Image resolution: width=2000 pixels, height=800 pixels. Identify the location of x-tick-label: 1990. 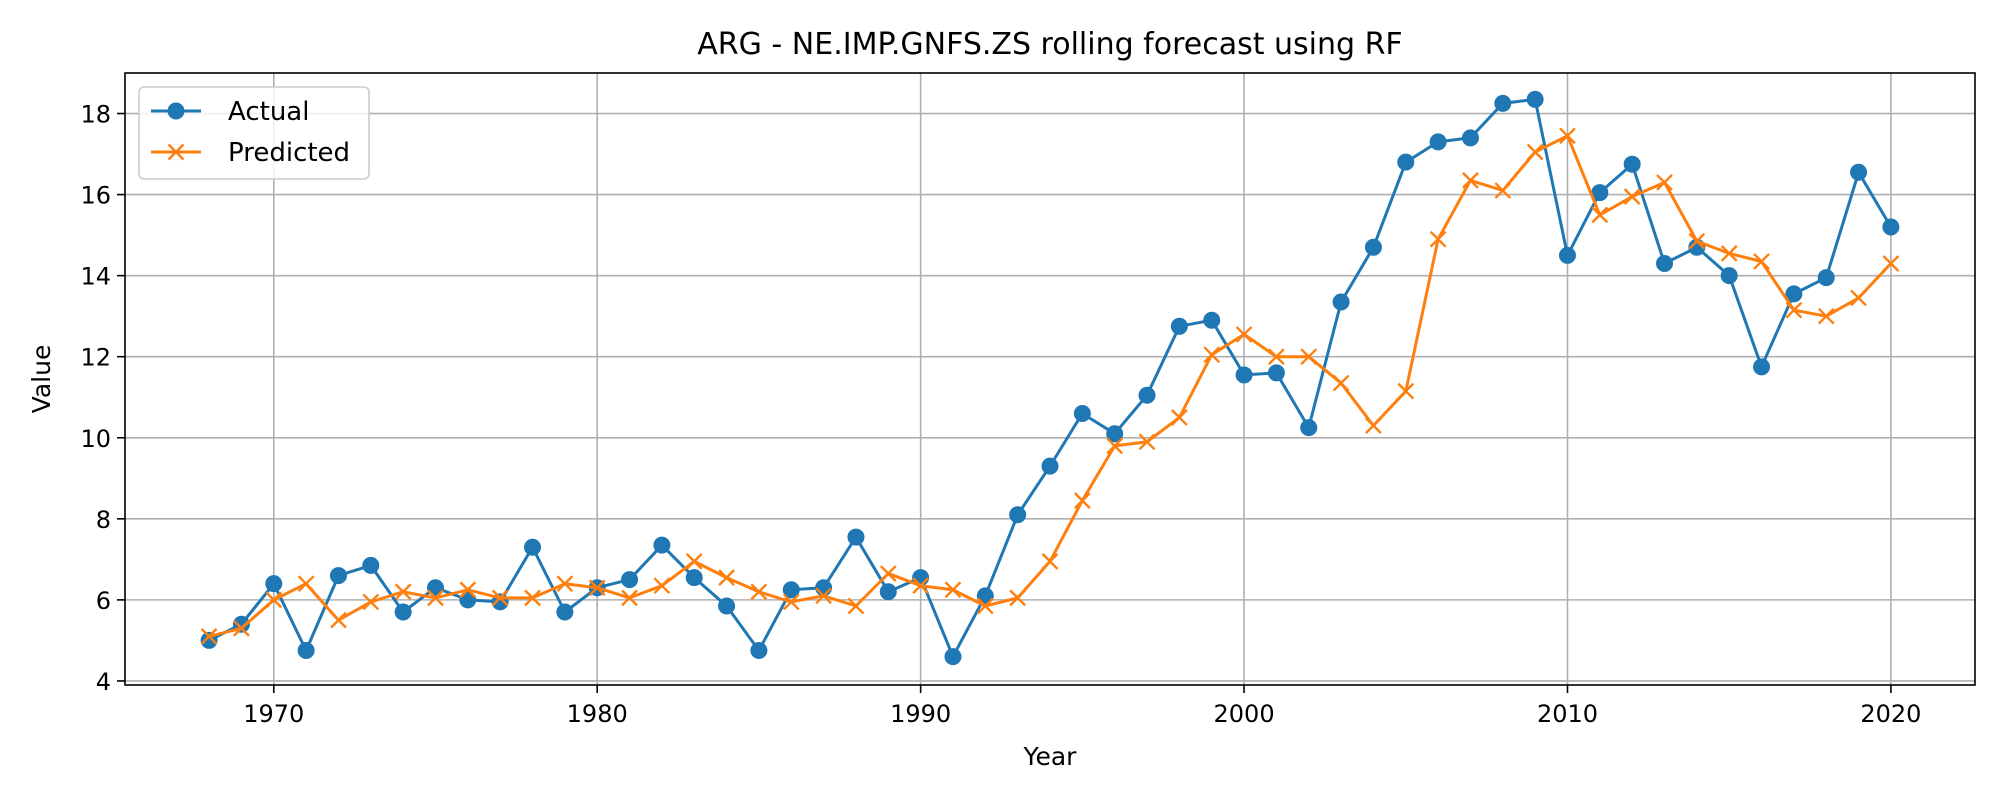
(920, 714).